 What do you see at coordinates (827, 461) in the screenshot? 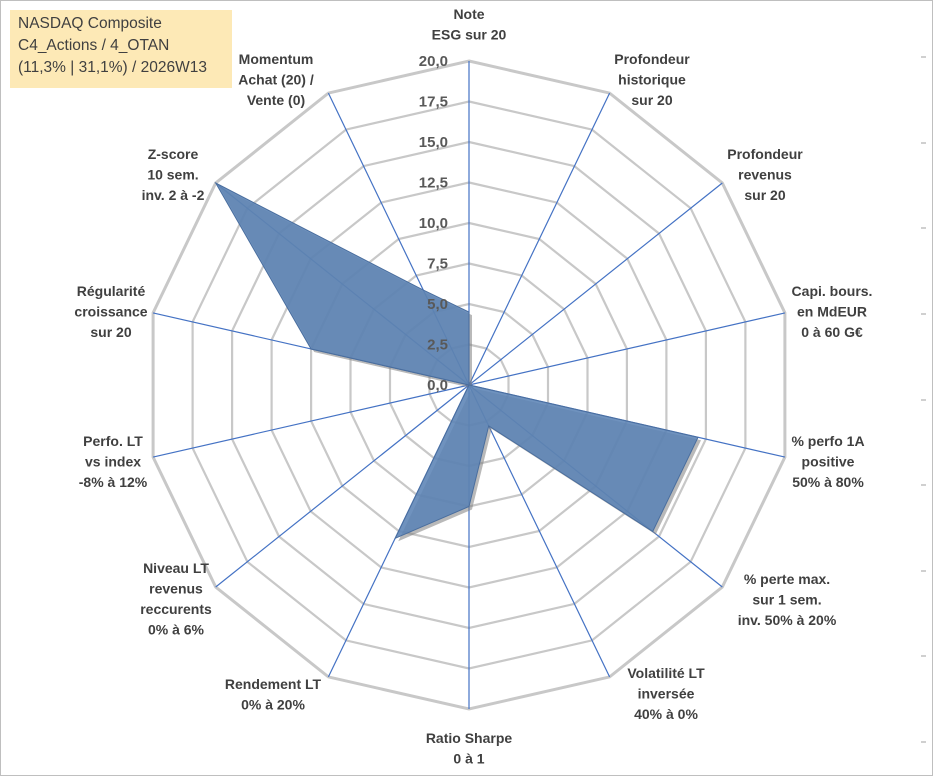
I see `axis-label-4: % perfo 1A positive 50% à 80%` at bounding box center [827, 461].